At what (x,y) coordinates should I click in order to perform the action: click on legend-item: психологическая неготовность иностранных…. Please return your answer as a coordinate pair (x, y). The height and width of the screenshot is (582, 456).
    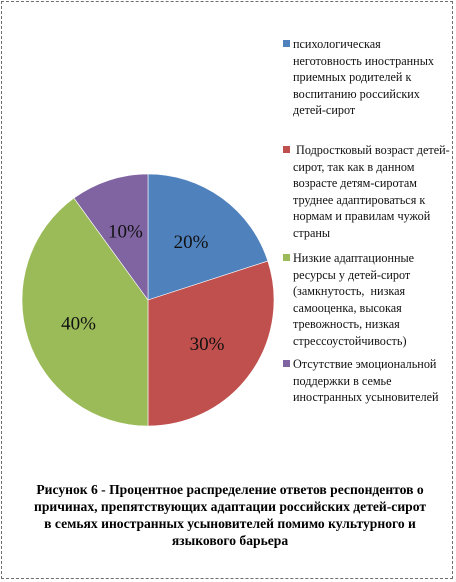
    Looking at the image, I should click on (367, 77).